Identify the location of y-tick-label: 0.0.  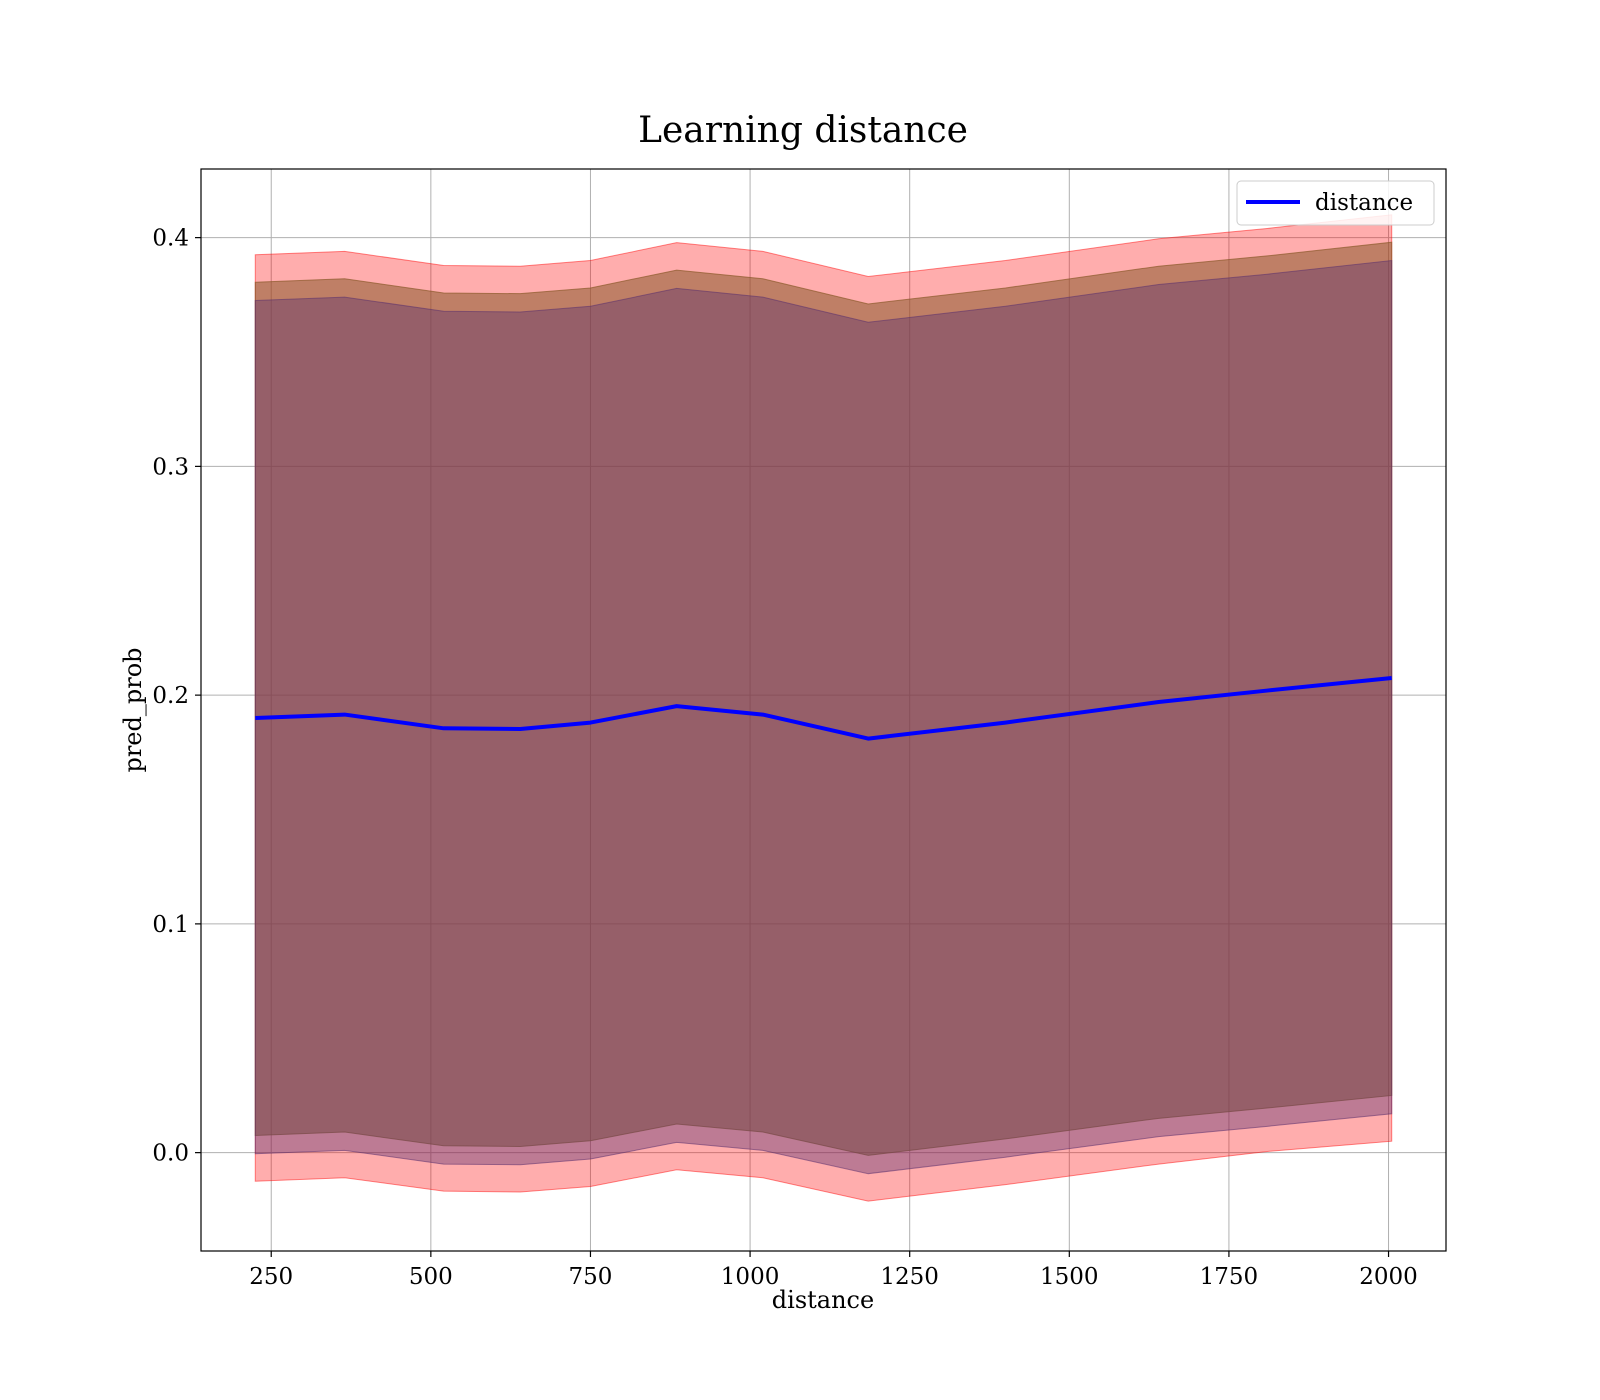
(170, 1154).